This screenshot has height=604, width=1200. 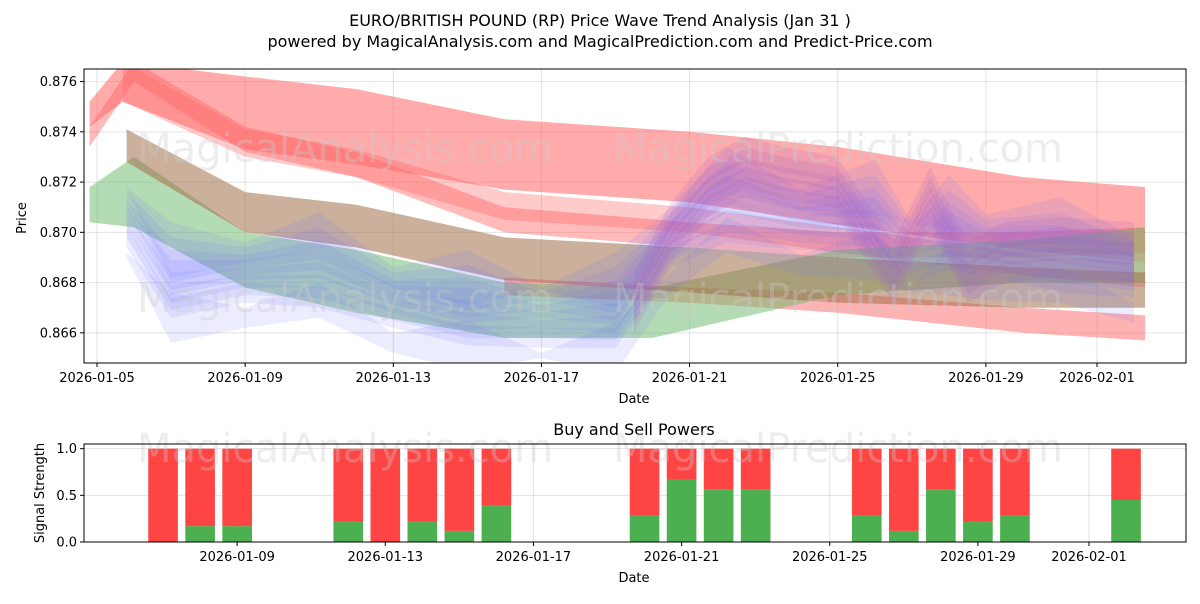 What do you see at coordinates (838, 378) in the screenshot?
I see `price-xtick-label: 2026-01-25` at bounding box center [838, 378].